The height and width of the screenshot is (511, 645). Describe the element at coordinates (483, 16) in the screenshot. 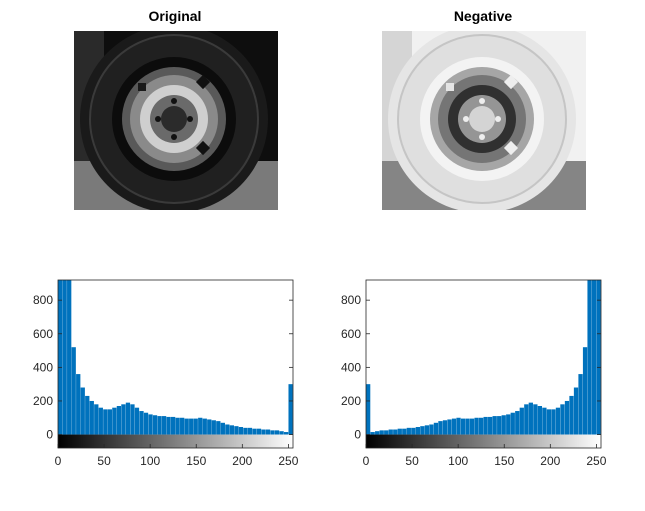

I see `right-image-title: Negative` at that location.